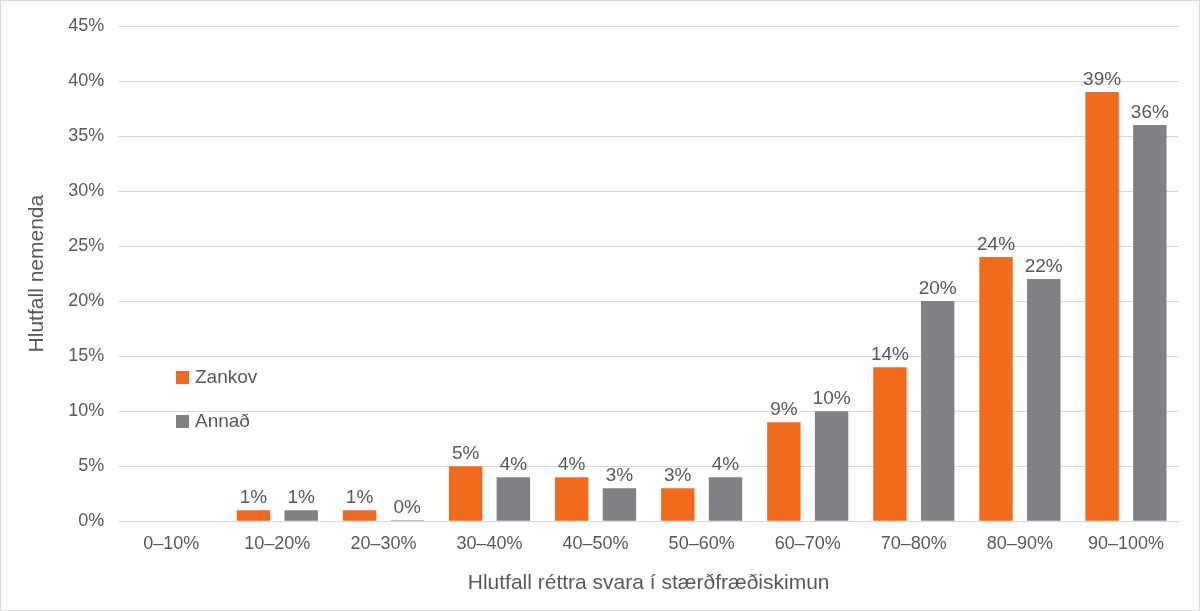  Describe the element at coordinates (1043, 265) in the screenshot. I see `data-label: 22%` at that location.